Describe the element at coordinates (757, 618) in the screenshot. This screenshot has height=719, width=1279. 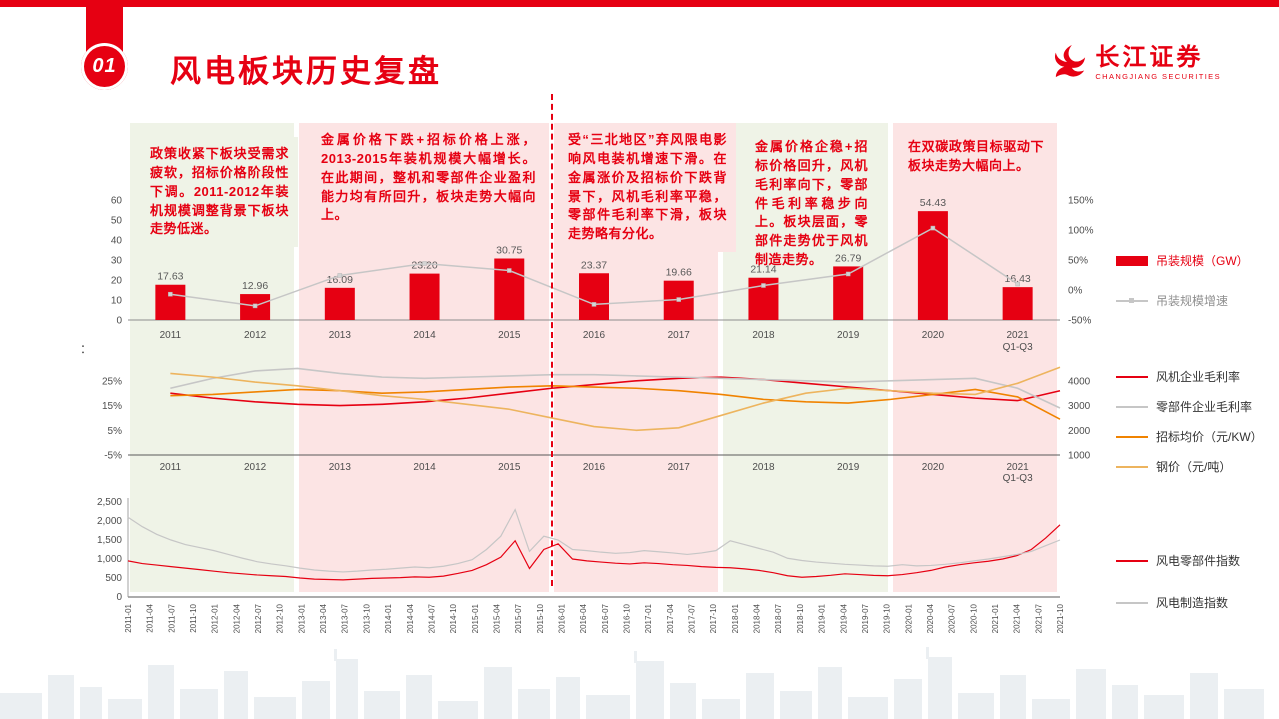
I see `svg-text: 2018-04` at that location.